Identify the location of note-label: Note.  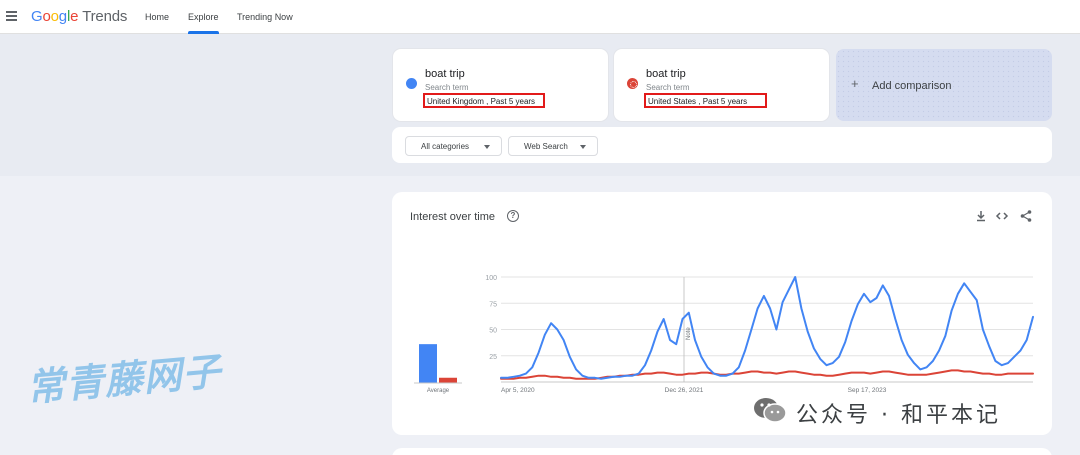
(689, 333).